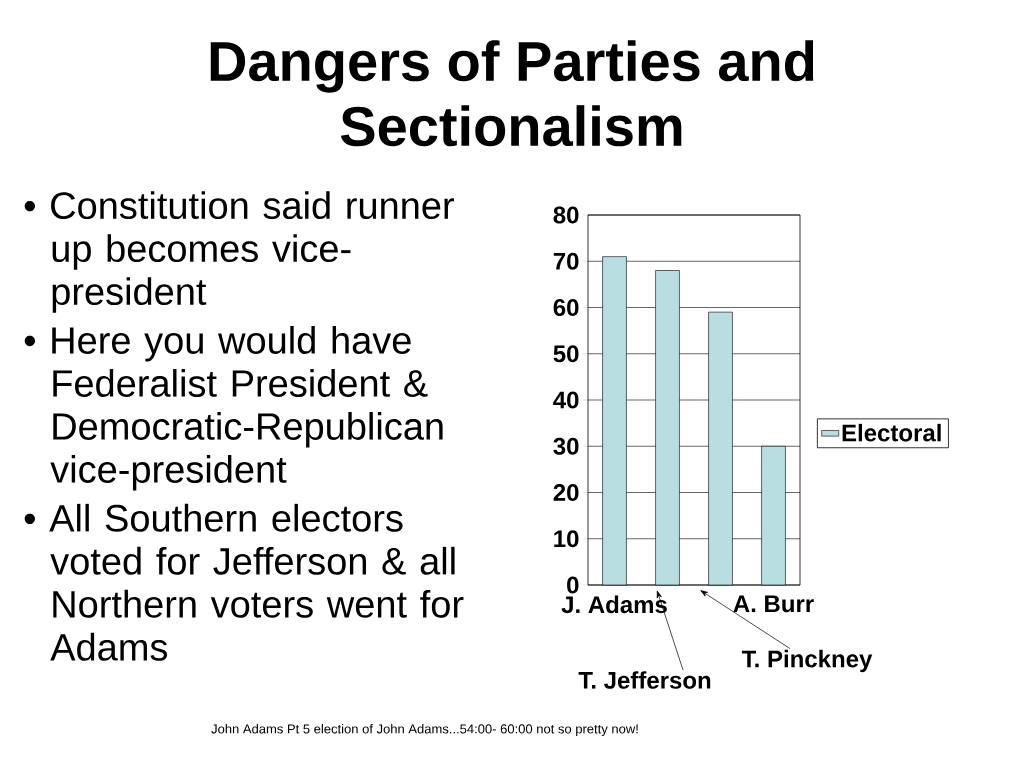 This screenshot has height=768, width=1024. What do you see at coordinates (773, 604) in the screenshot?
I see `x-tick-label: A. Burr` at bounding box center [773, 604].